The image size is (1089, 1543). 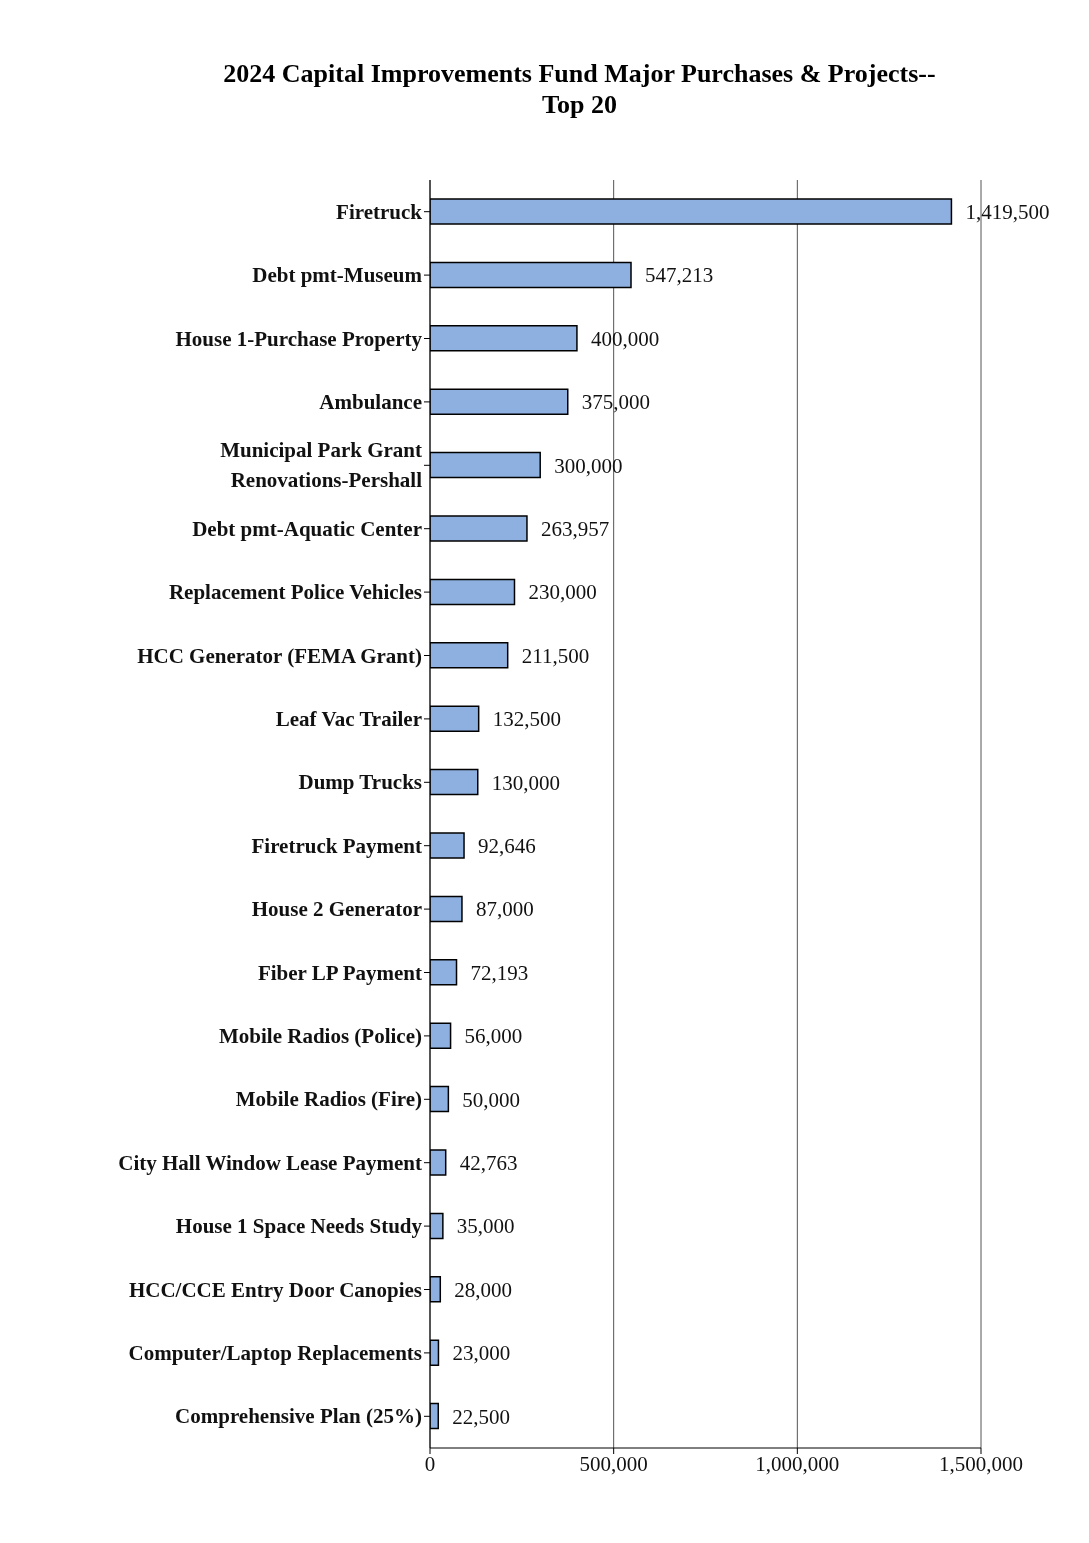 I want to click on y-tick-label: House 2 Generator, so click(x=336, y=909).